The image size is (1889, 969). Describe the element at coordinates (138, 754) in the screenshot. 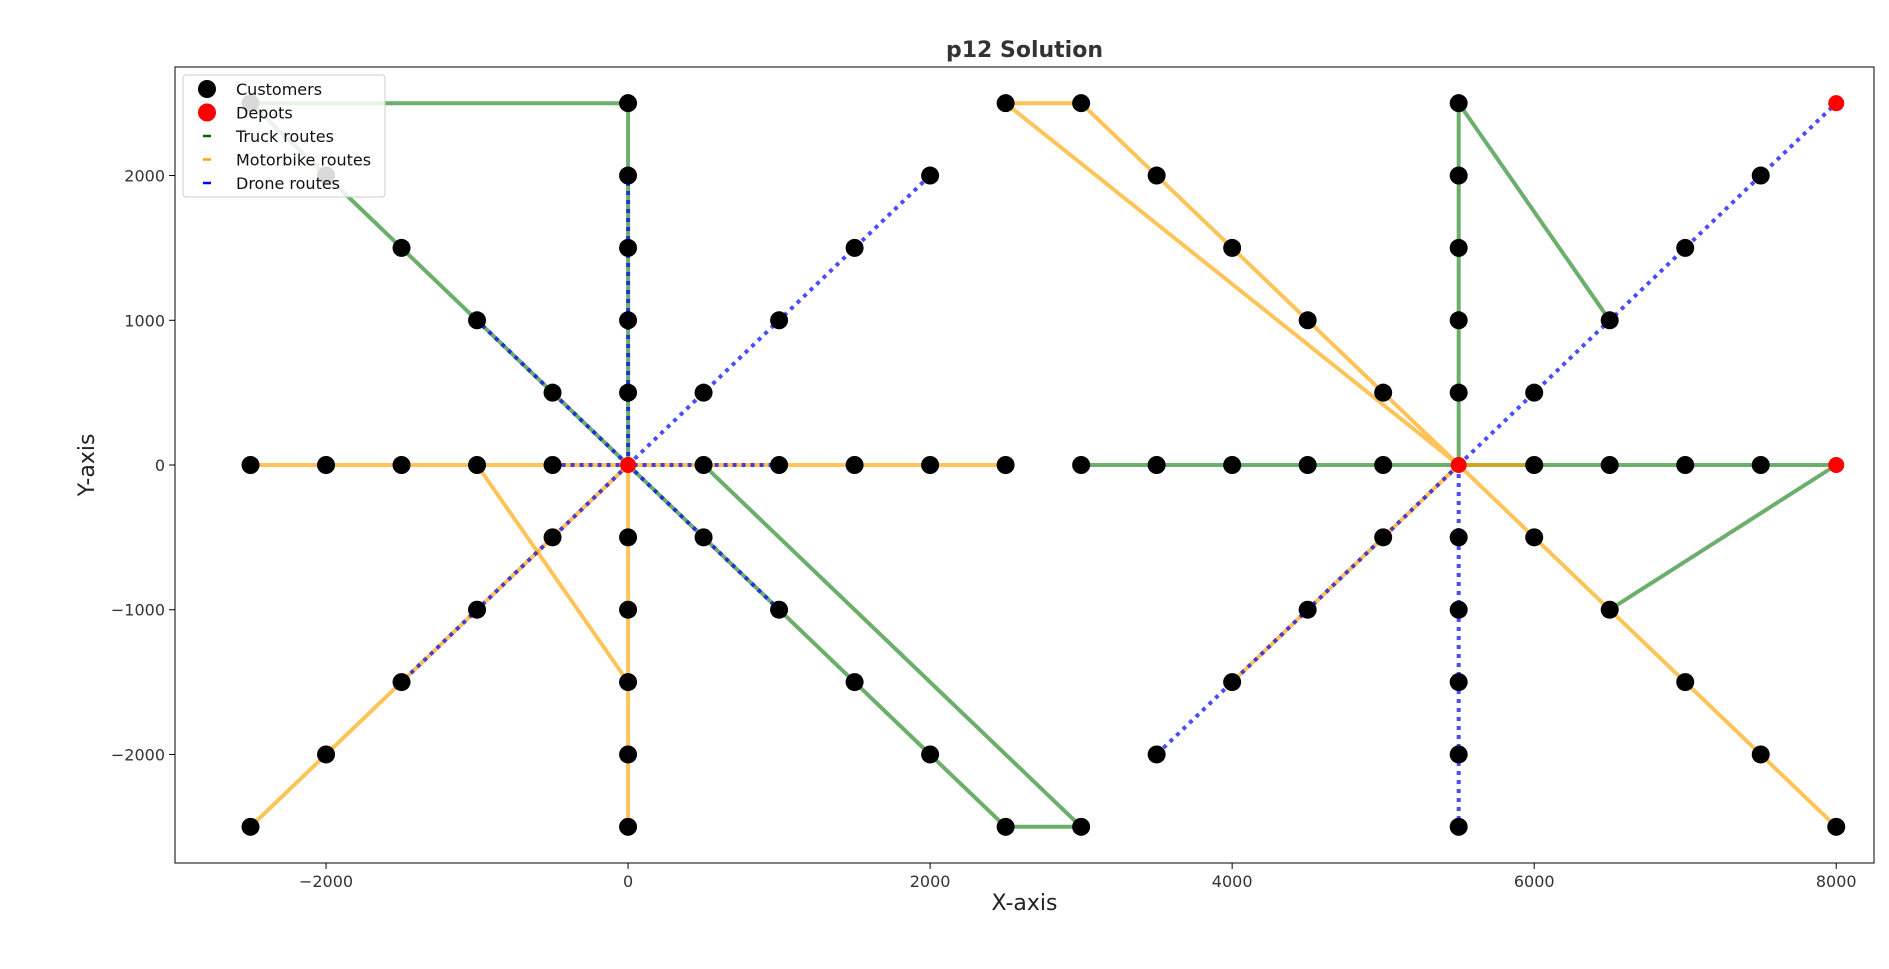

I see `y-tick-label-0: −2000` at that location.